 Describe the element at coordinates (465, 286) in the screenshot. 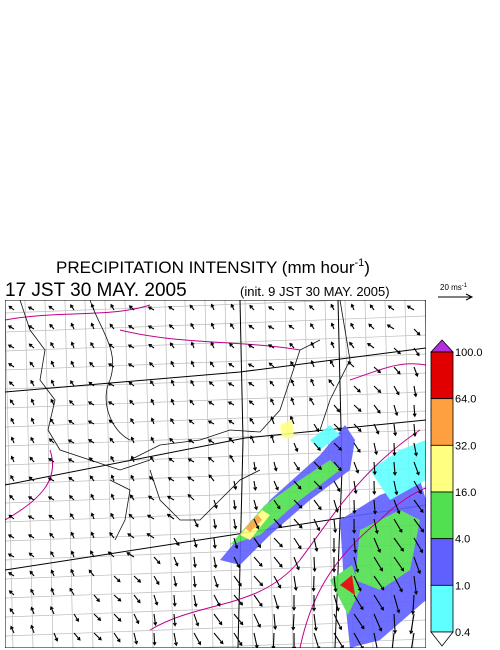

I see `vector-key-sup: -1` at that location.